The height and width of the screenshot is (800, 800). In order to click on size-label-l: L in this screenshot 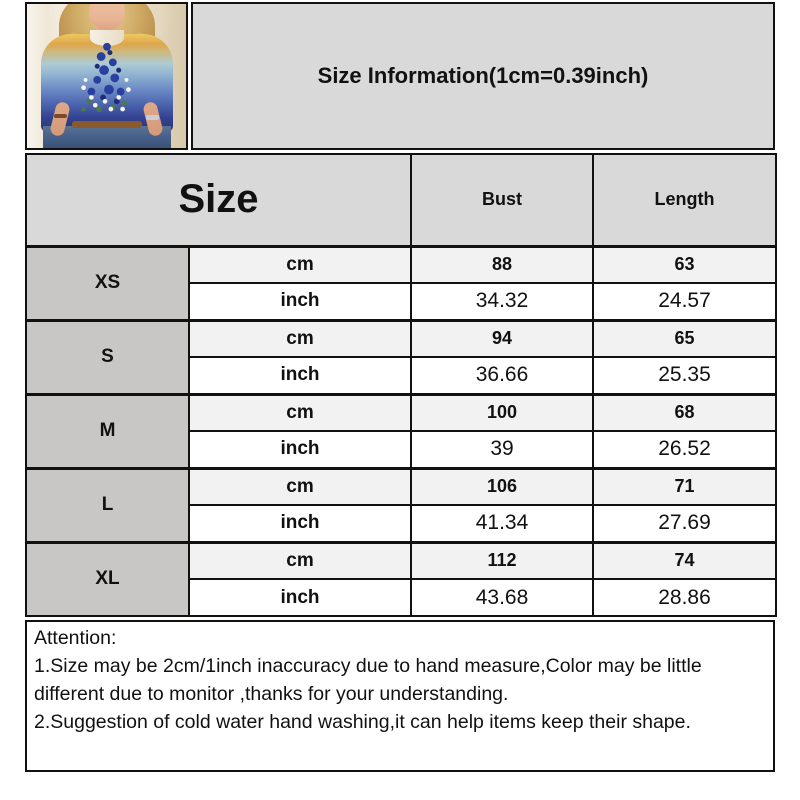, I will do `click(107, 504)`.